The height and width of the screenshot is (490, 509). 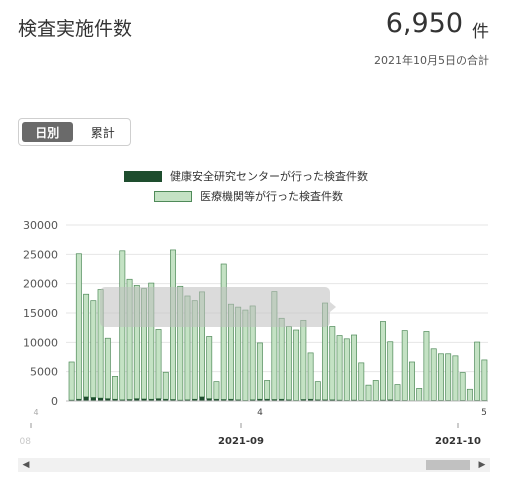 I want to click on y-tick-label: 10000, so click(x=40, y=342).